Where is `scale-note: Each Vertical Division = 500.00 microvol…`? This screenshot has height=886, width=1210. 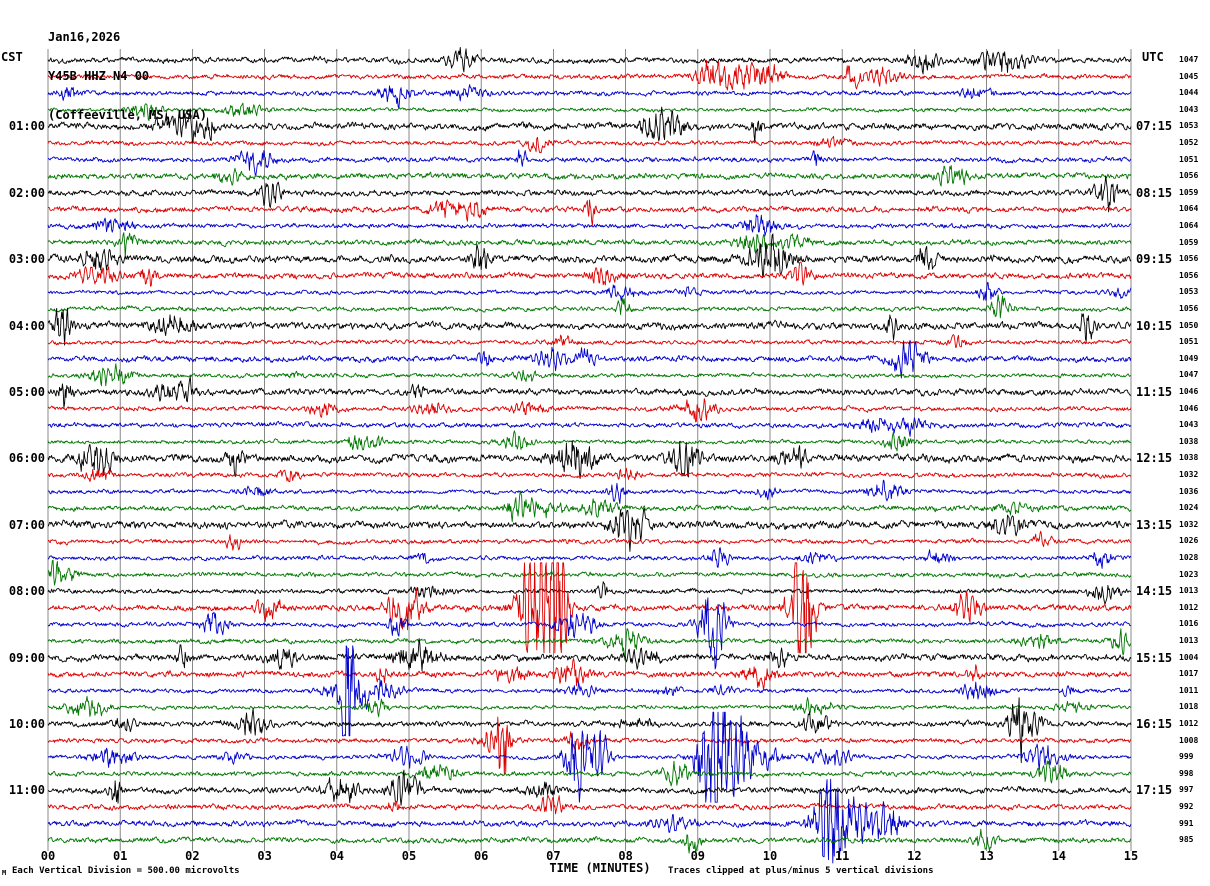
scale-note: Each Vertical Division = 500.00 microvol… is located at coordinates (126, 871).